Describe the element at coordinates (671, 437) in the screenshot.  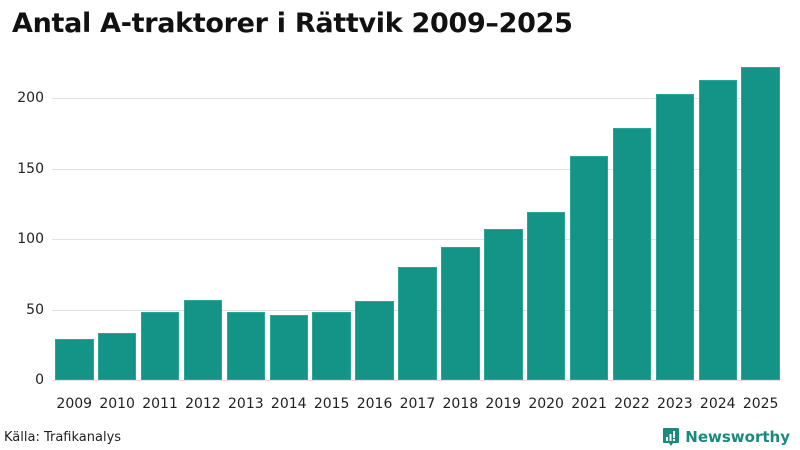
I see `bar-chart-speech-bubble-icon` at that location.